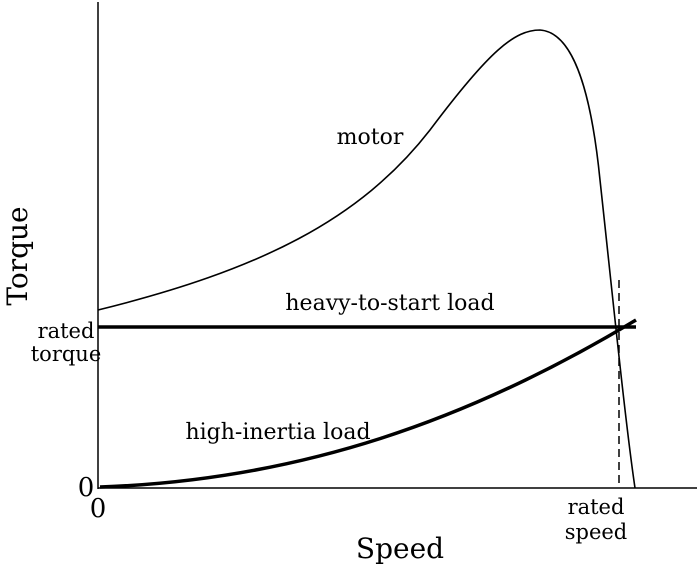 Image resolution: width=700 pixels, height=570 pixels. I want to click on rated-torque-label-line2: torque, so click(66, 354).